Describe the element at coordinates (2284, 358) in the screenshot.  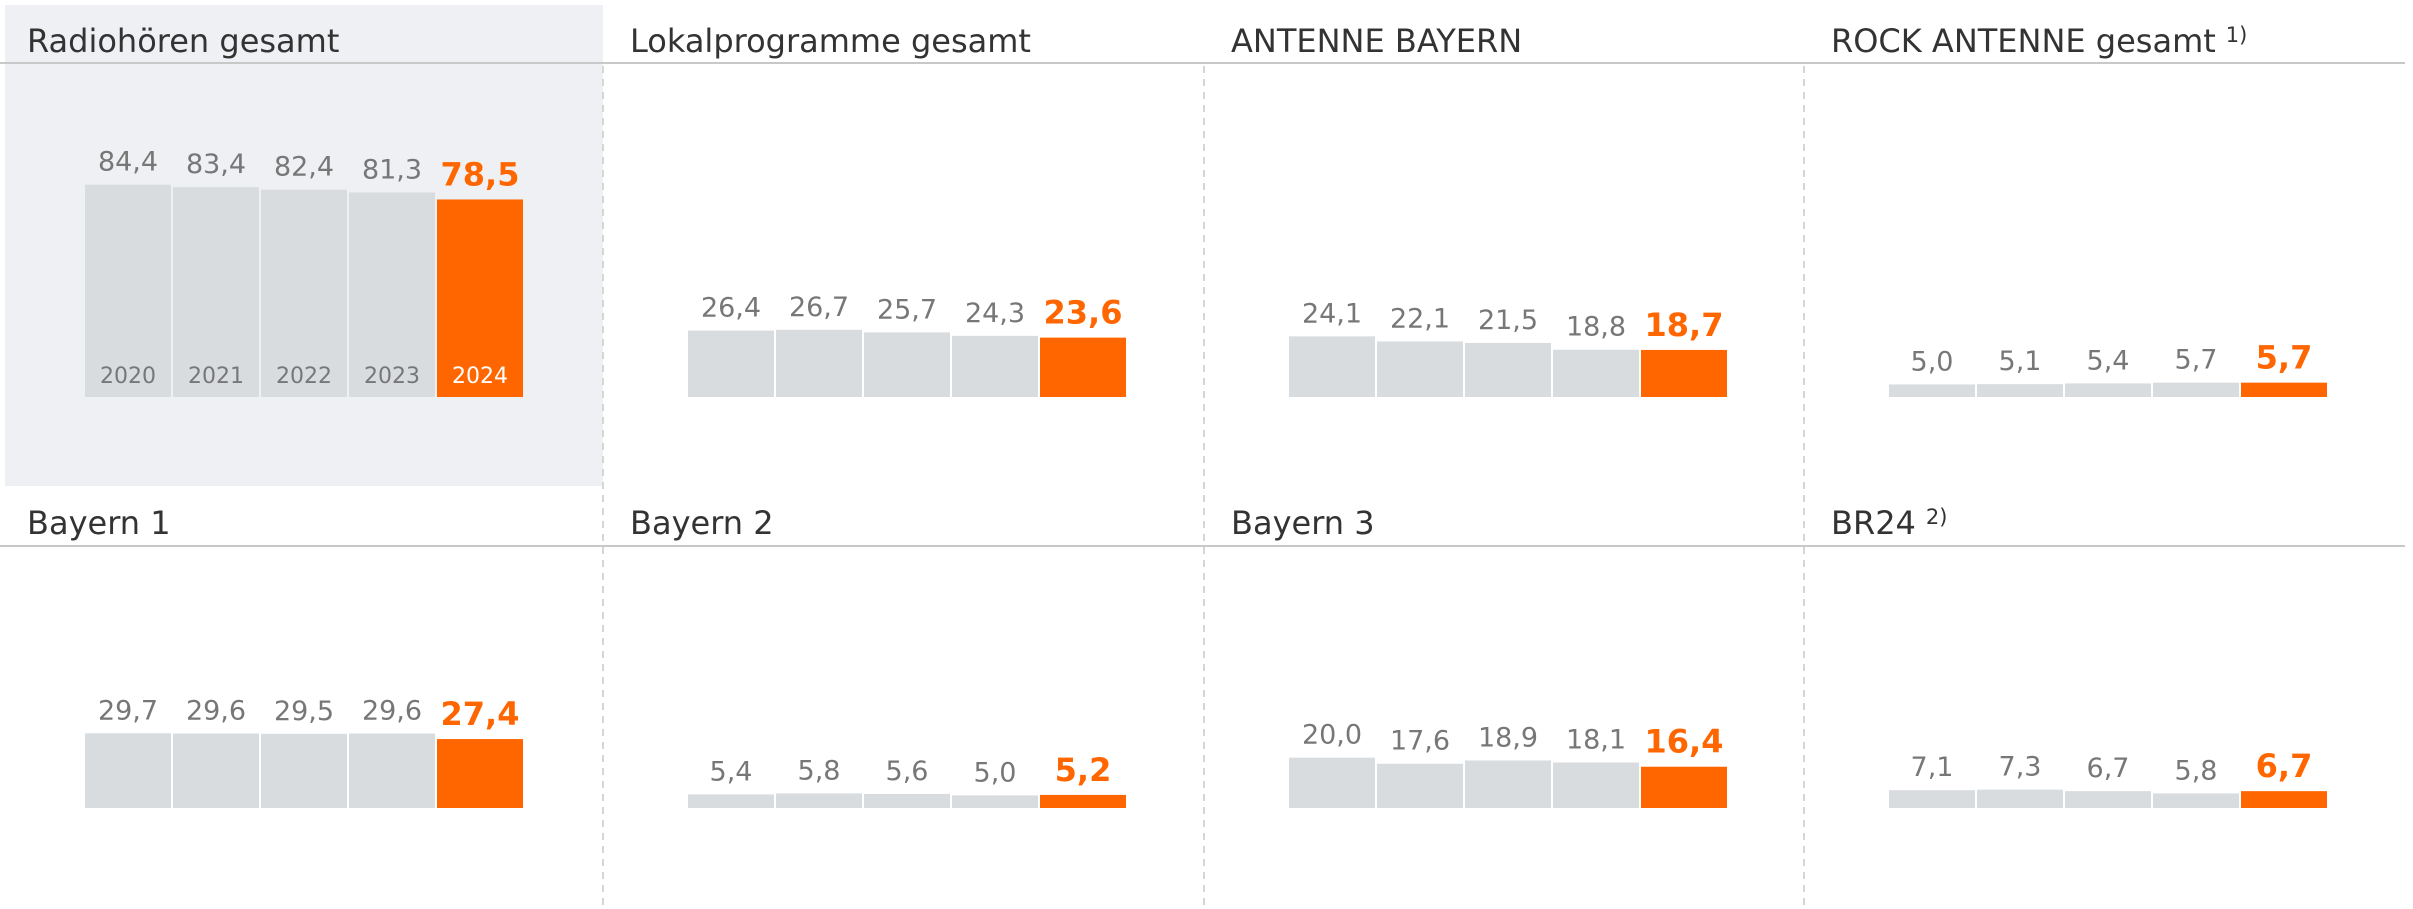
I see `value-label-highlight: 5,7` at that location.